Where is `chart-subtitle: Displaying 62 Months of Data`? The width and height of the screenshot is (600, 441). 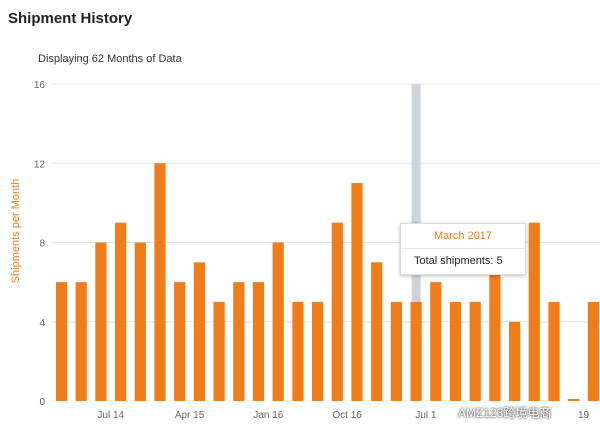 chart-subtitle: Displaying 62 Months of Data is located at coordinates (110, 59).